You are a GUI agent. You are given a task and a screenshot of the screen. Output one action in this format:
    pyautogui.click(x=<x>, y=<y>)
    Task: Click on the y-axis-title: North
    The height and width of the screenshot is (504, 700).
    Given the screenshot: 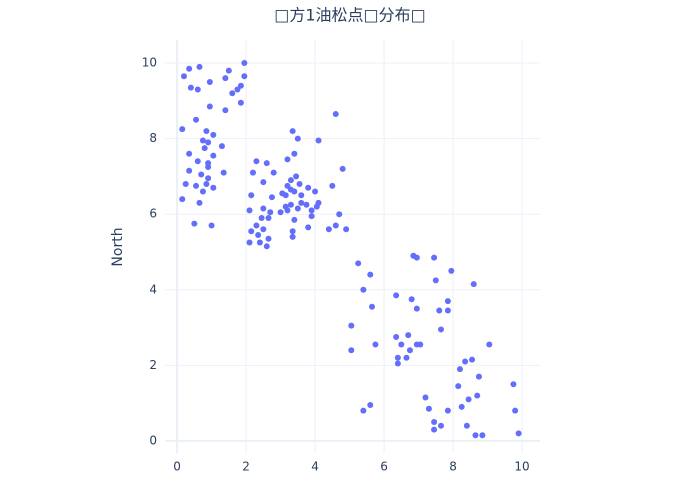 What is the action you would take?
    pyautogui.click(x=118, y=246)
    